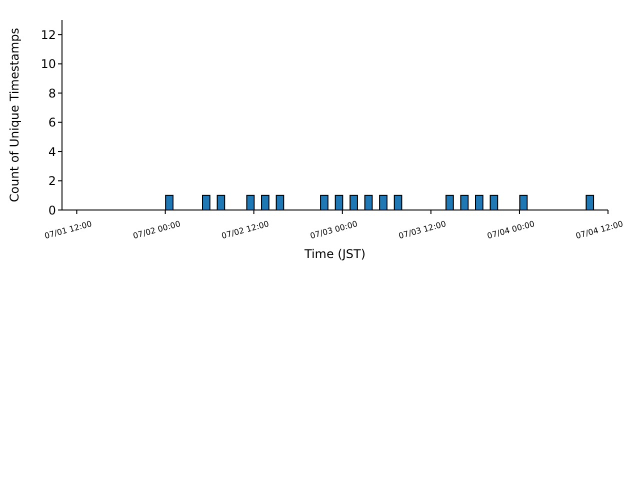 This screenshot has width=640, height=480. I want to click on x-tick-label: 07/04 12:00, so click(599, 230).